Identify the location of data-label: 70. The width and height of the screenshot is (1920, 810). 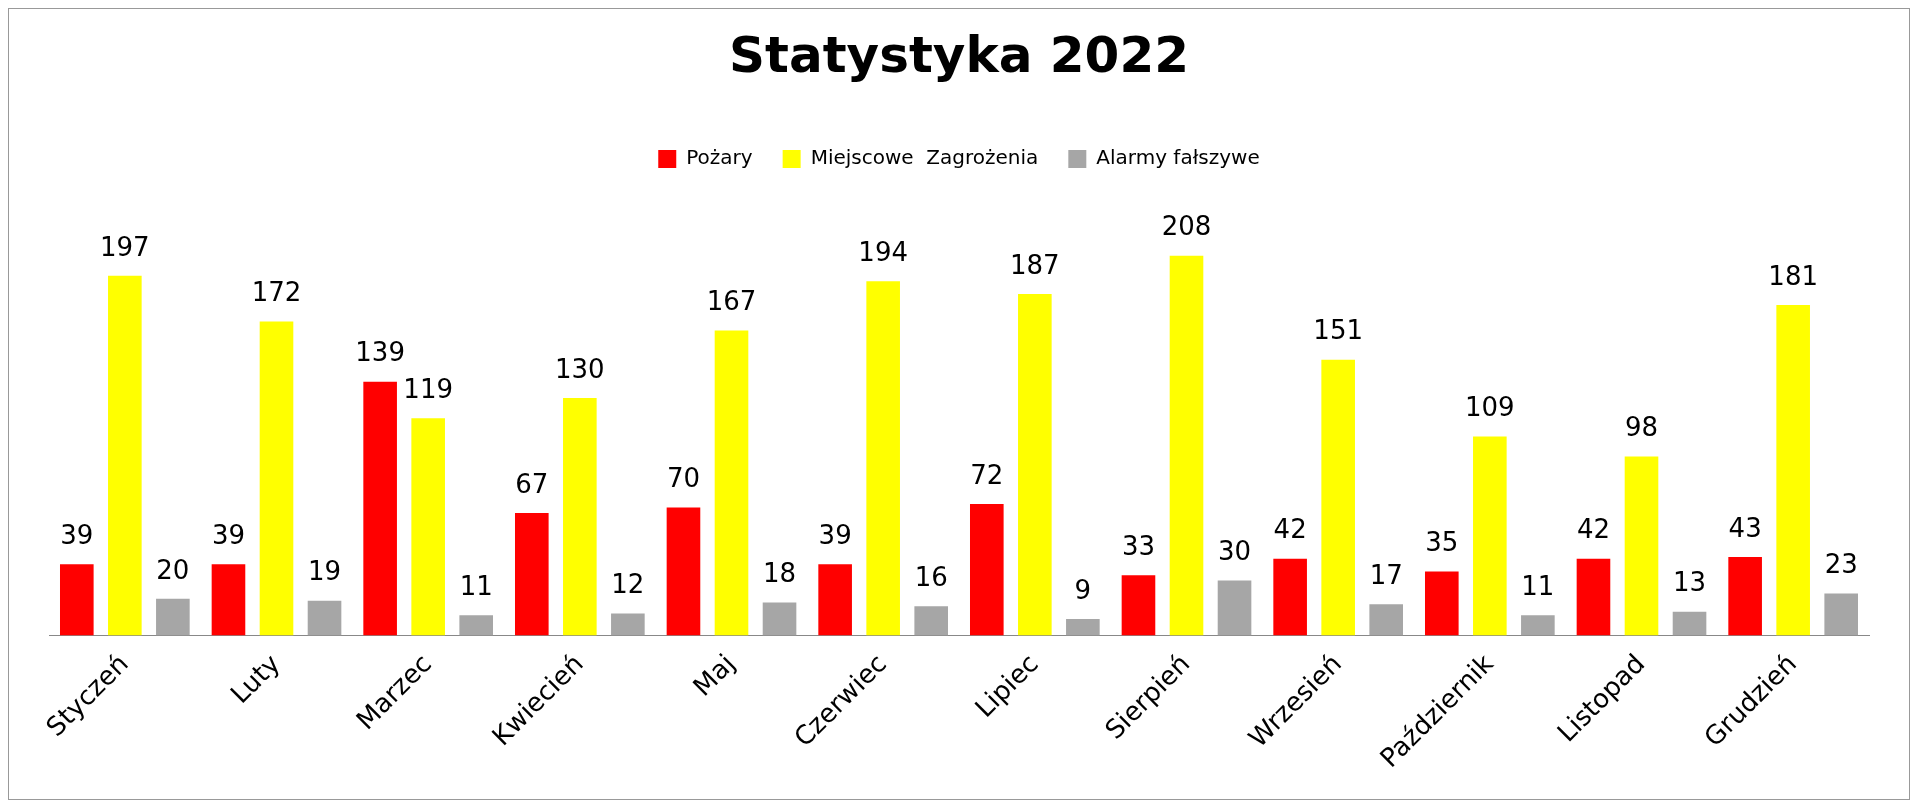
(683, 478).